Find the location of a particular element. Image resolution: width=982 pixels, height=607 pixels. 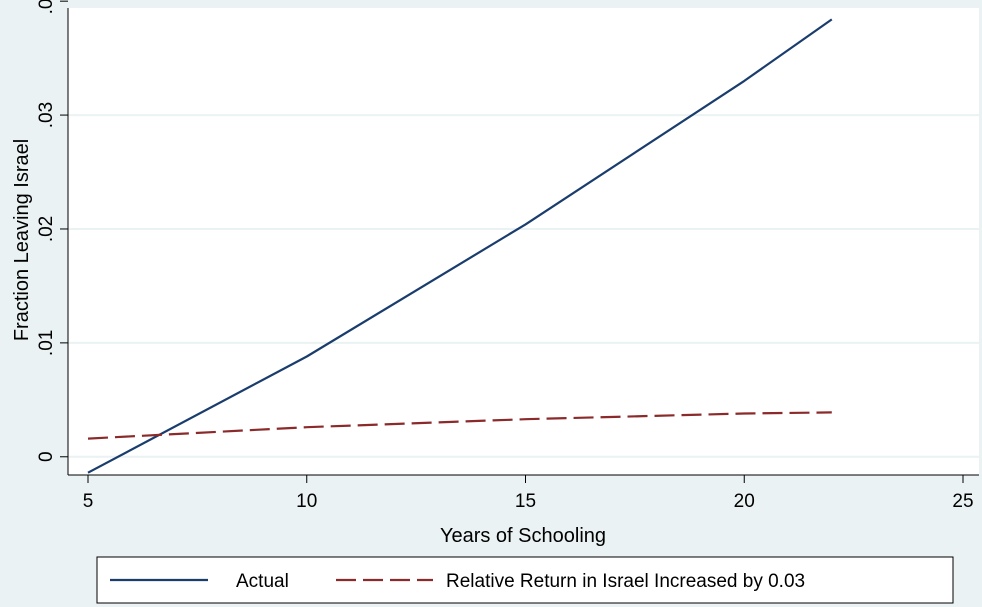

y-axis-title: Fraction Leaving Israel is located at coordinates (22, 240).